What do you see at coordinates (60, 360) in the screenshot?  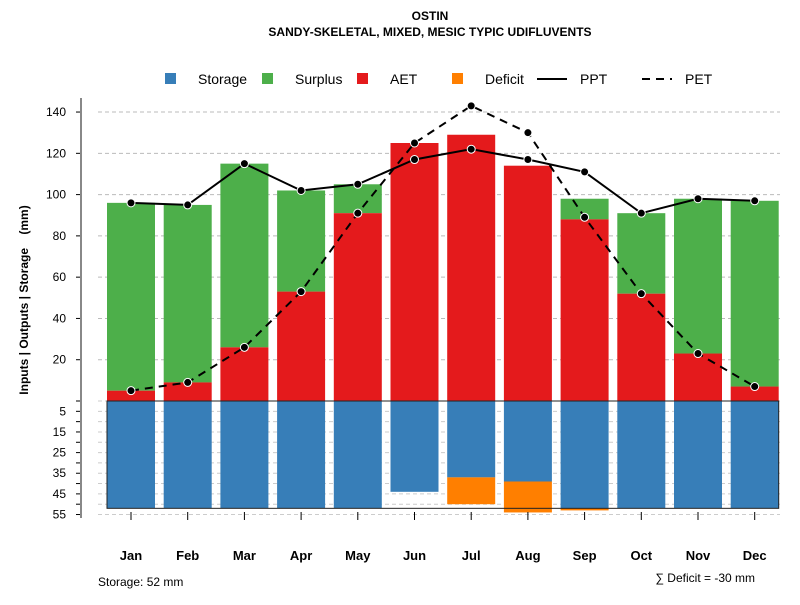 I see `y-tick-label: 20` at bounding box center [60, 360].